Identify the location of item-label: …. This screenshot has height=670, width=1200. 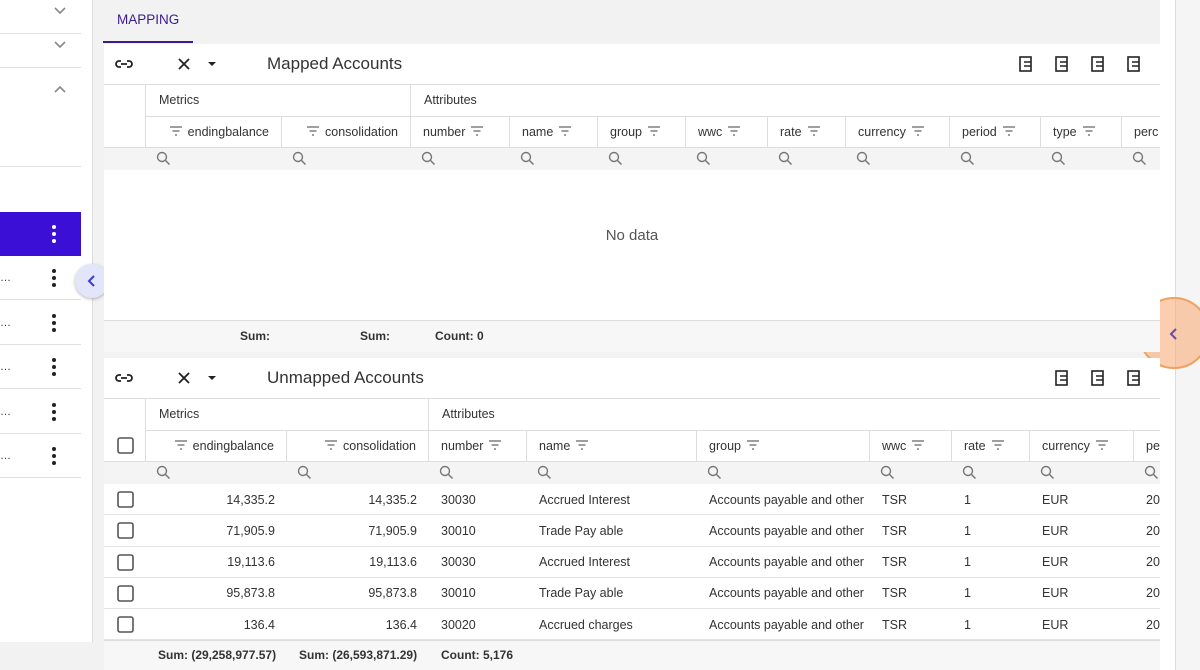
(5, 412).